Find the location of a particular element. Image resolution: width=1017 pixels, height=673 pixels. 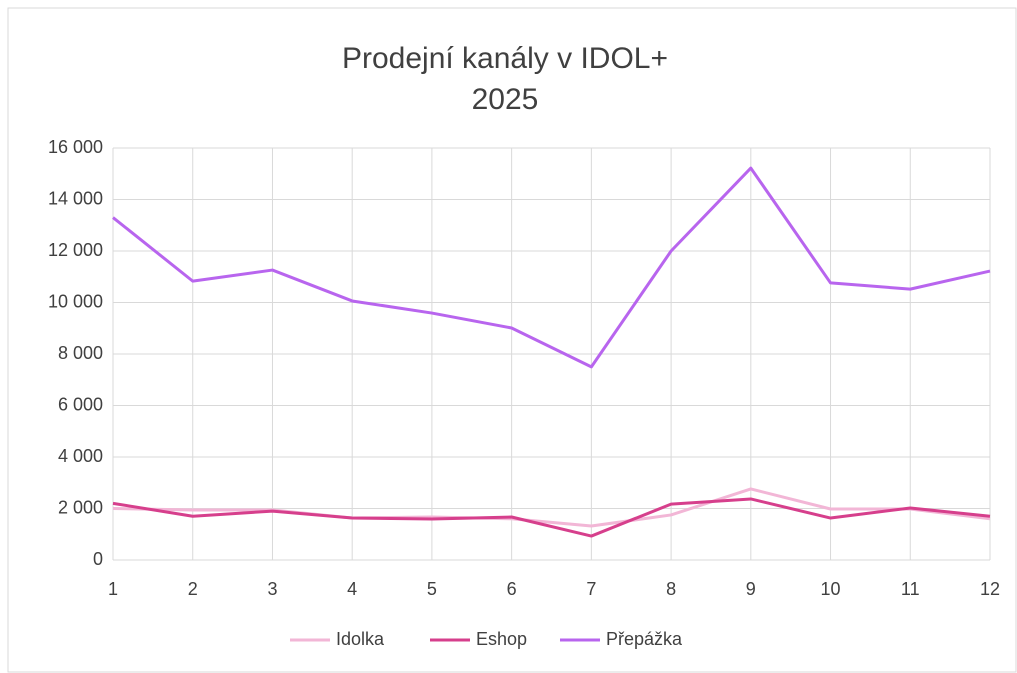

x-tick-label: 1 is located at coordinates (113, 589).